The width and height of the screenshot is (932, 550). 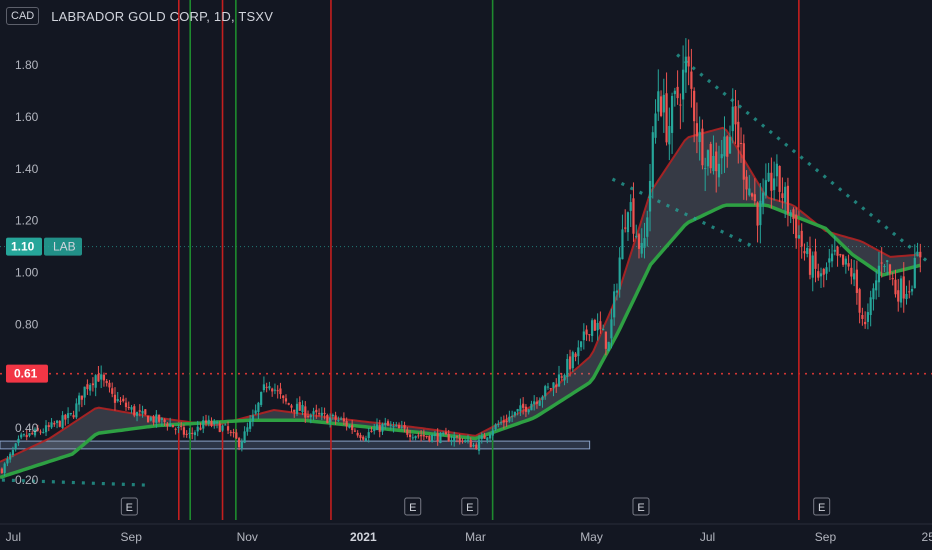 I want to click on earnings-marker-4: E, so click(x=641, y=506).